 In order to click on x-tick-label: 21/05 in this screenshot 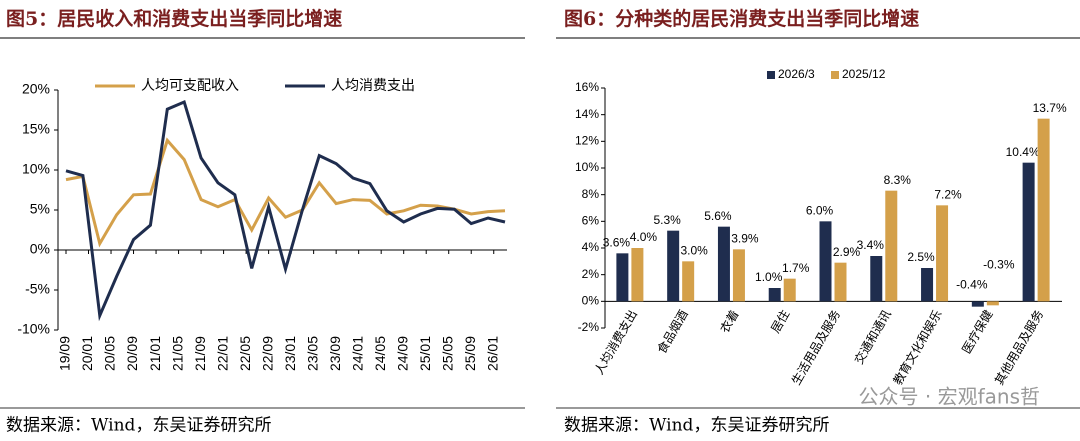, I will do `click(177, 353)`.